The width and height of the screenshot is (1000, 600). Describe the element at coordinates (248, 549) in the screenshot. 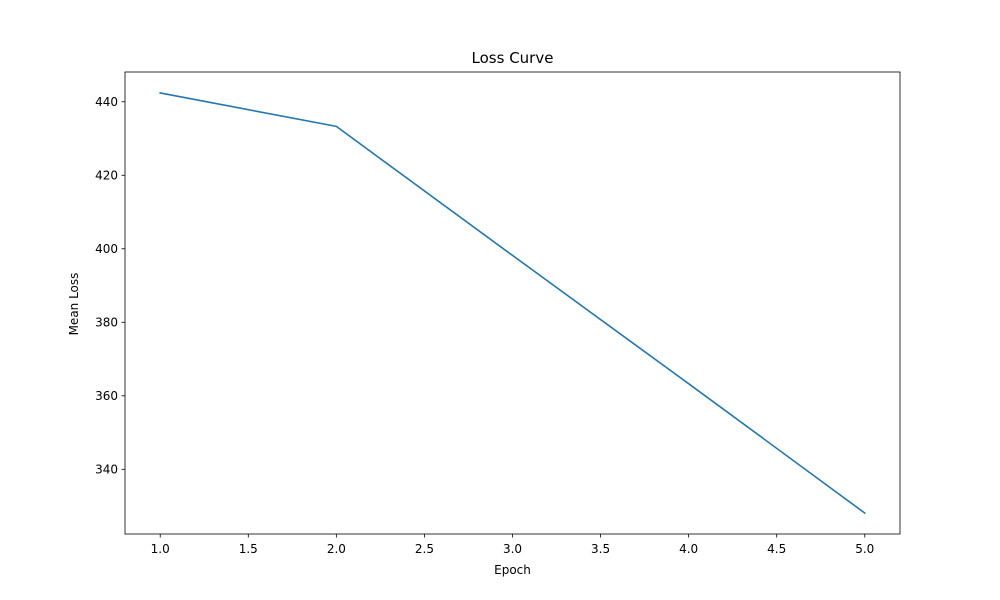

I see `x-tick-label: 1.5` at that location.